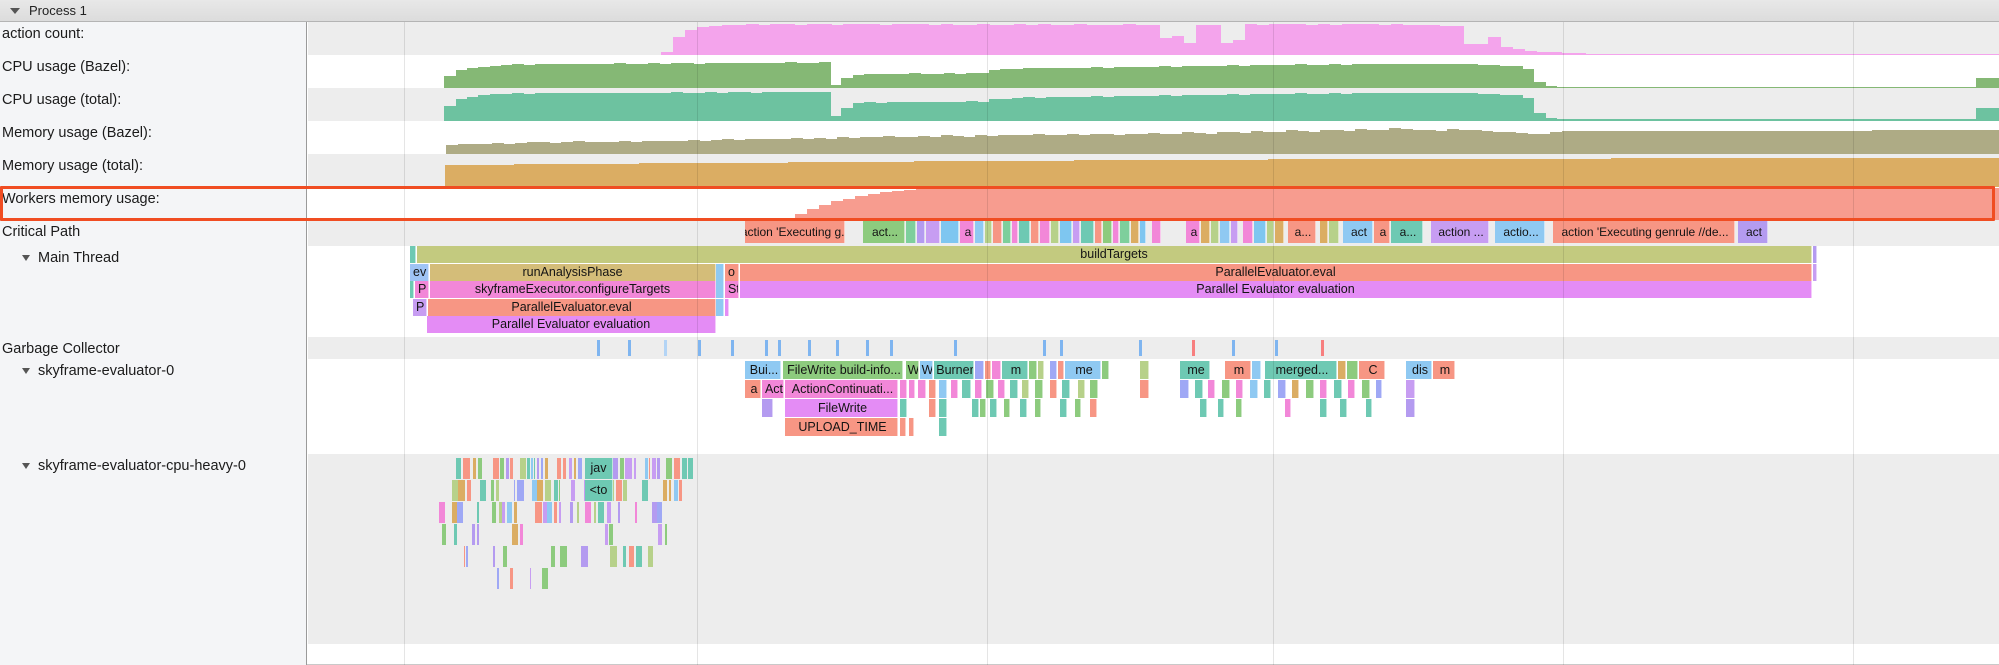 The width and height of the screenshot is (1999, 665). I want to click on track-label-memory-usage-total: Memory usage (total):, so click(153, 166).